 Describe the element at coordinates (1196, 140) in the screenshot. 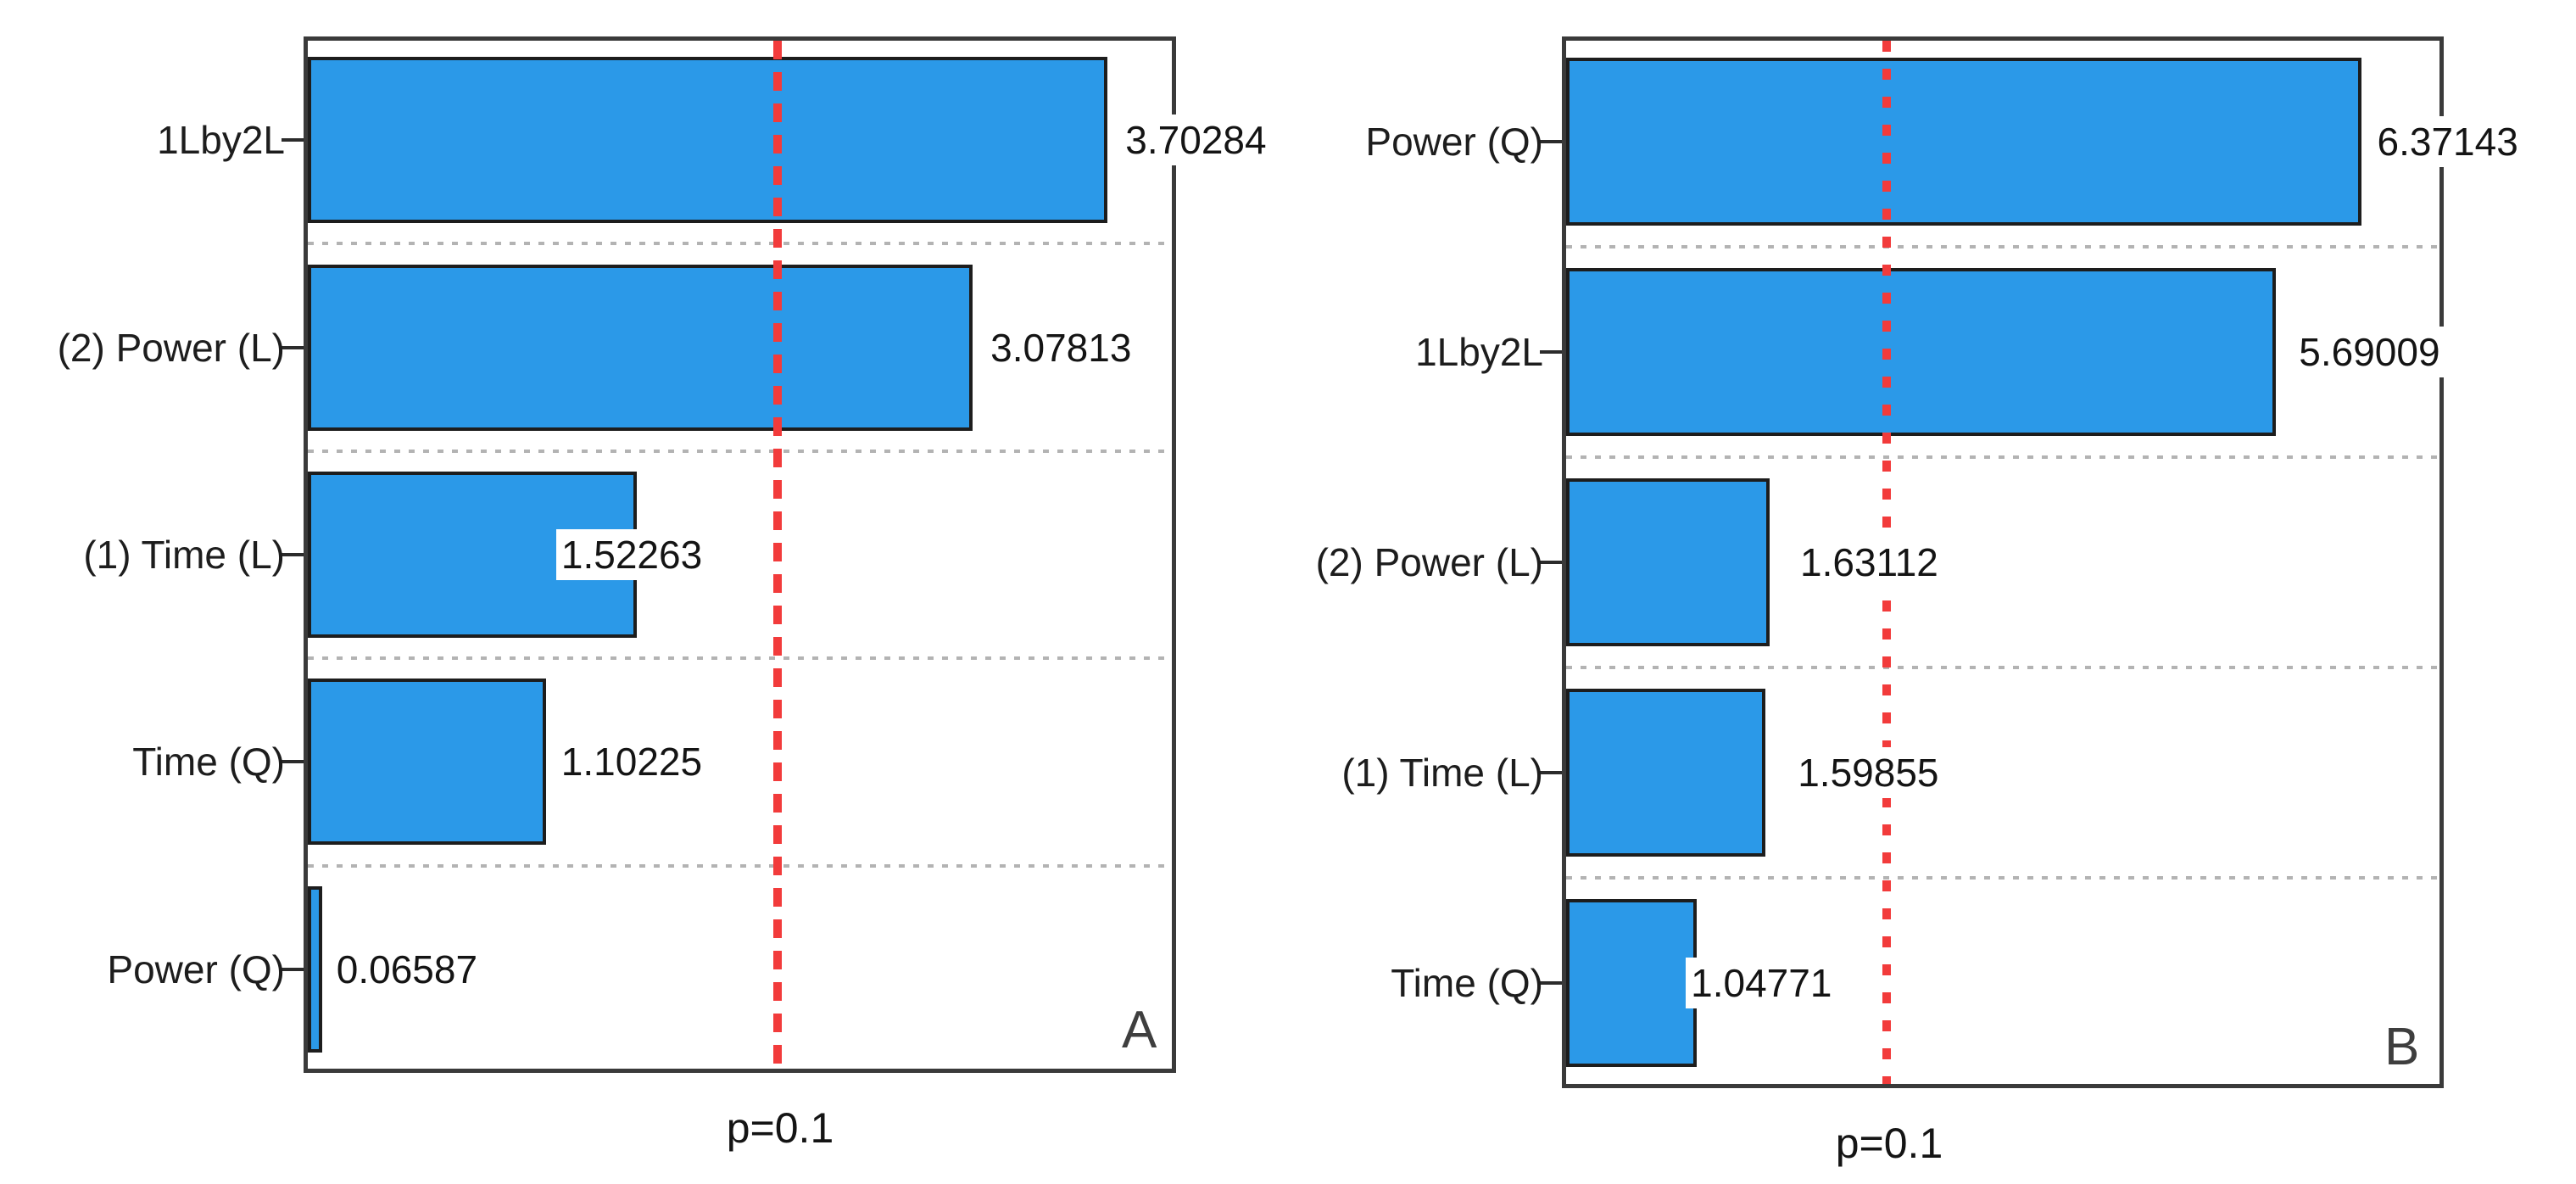

I see `bar-value-label: 3.70284` at that location.